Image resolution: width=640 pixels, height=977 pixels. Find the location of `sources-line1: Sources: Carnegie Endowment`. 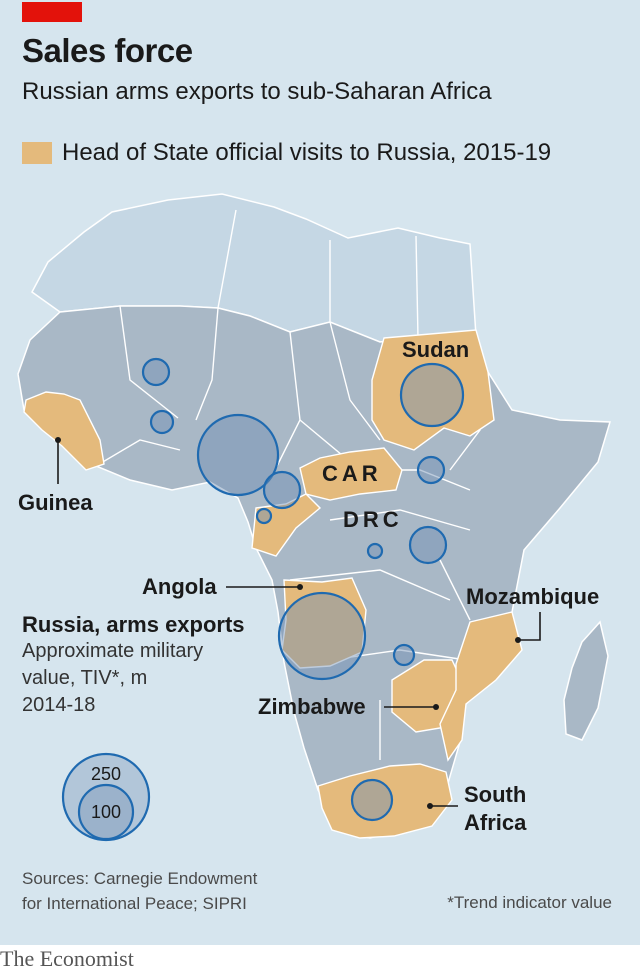

sources-line1: Sources: Carnegie Endowment is located at coordinates (140, 878).